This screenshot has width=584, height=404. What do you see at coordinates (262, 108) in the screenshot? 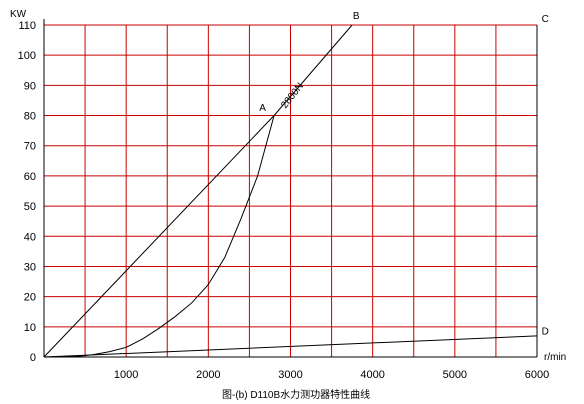
I see `annotation-label: A` at bounding box center [262, 108].